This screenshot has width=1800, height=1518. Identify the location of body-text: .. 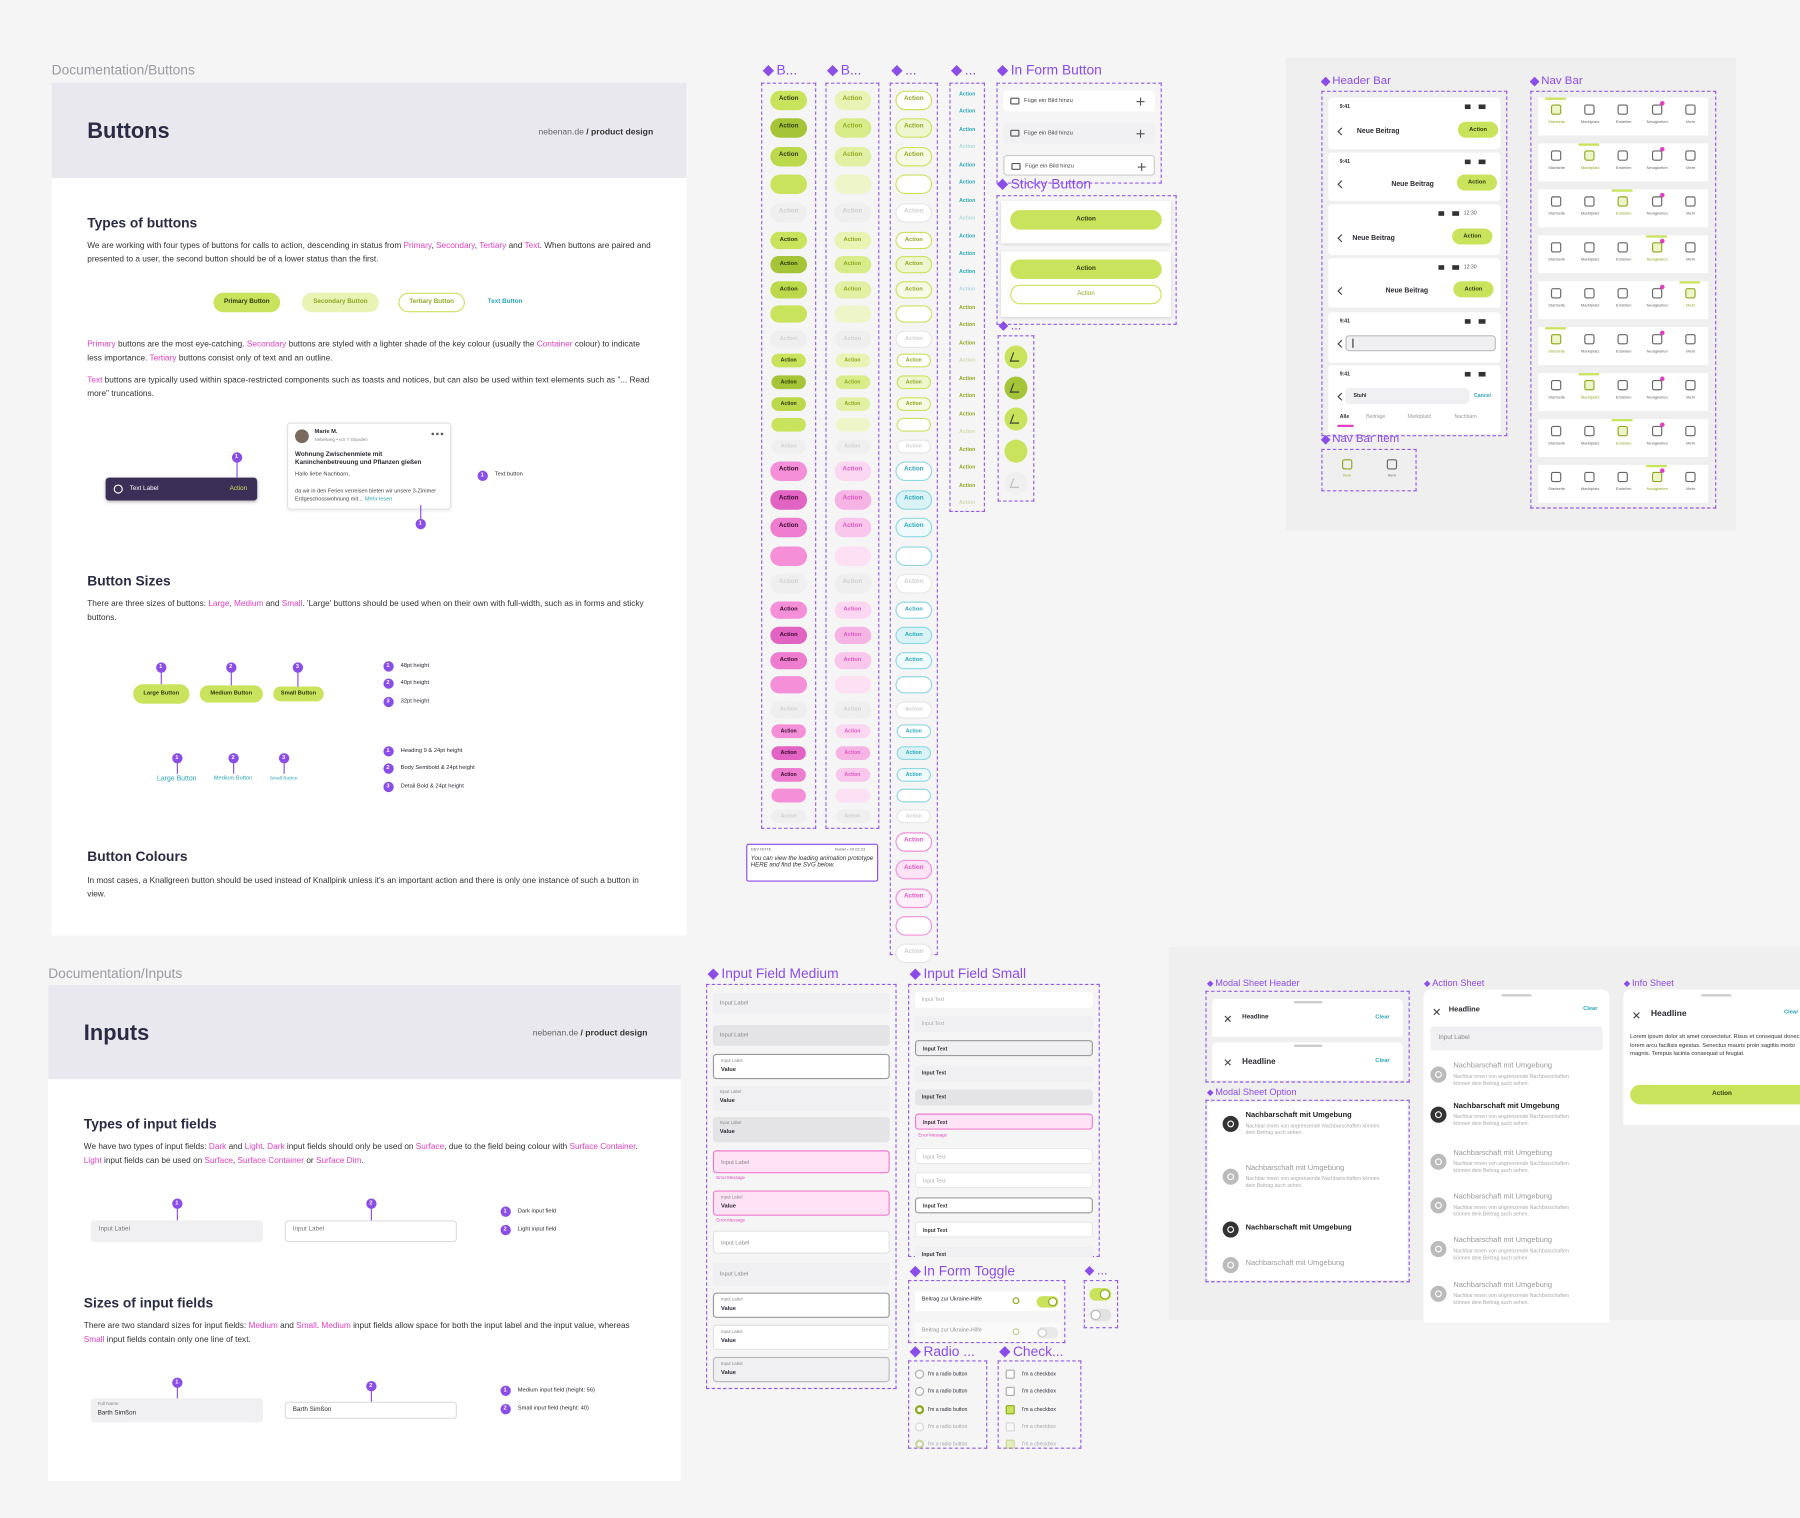
(265, 1146).